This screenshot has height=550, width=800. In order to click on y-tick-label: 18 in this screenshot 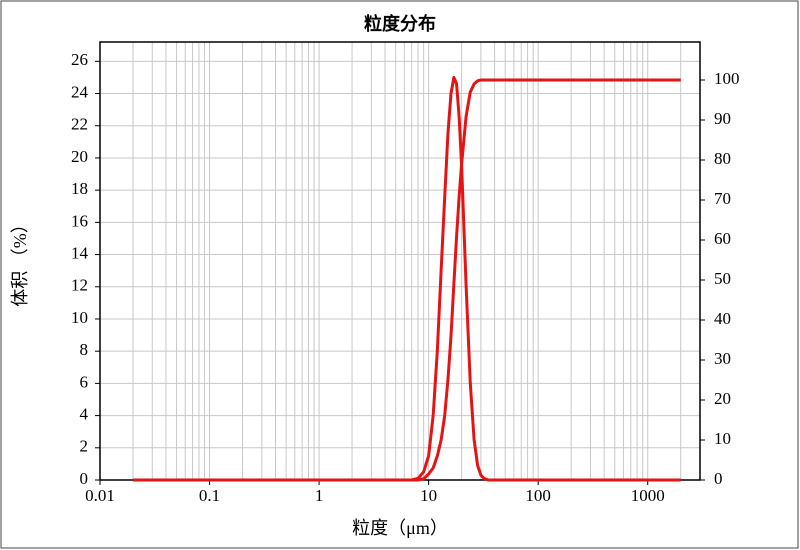, I will do `click(79, 188)`.